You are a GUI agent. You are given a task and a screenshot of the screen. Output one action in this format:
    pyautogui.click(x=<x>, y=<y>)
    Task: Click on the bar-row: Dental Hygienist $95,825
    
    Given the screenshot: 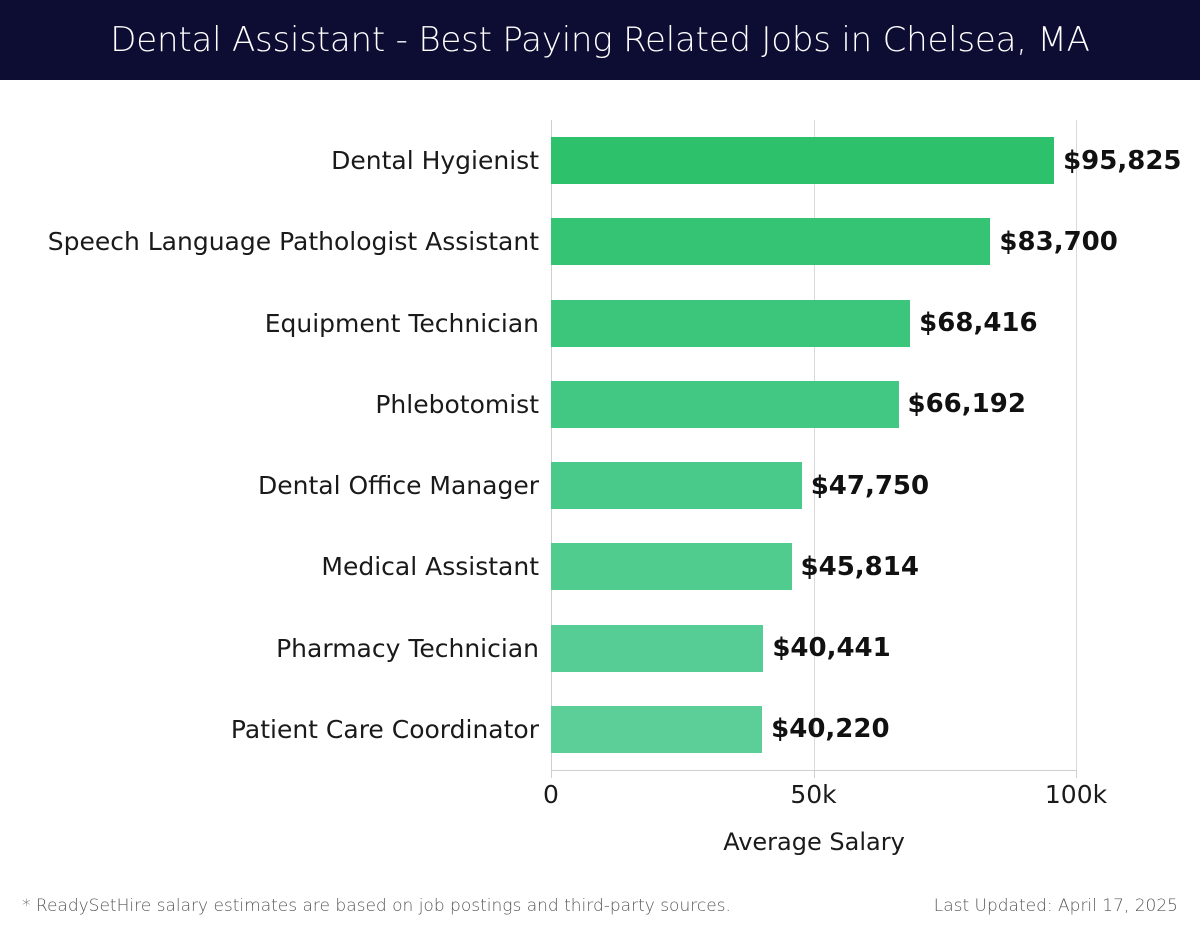 What is the action you would take?
    pyautogui.click(x=600, y=160)
    